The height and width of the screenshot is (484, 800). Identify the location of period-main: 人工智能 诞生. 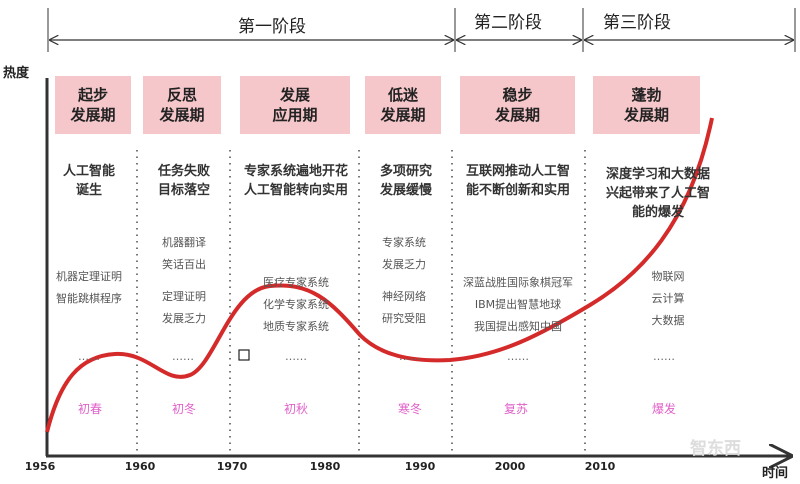
(89, 181).